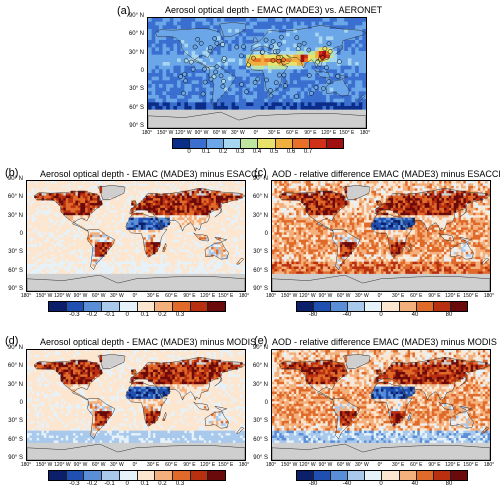 Image resolution: width=500 pixels, height=497 pixels. Describe the element at coordinates (308, 152) in the screenshot. I see `colorbar-tick-label: 0.7` at that location.